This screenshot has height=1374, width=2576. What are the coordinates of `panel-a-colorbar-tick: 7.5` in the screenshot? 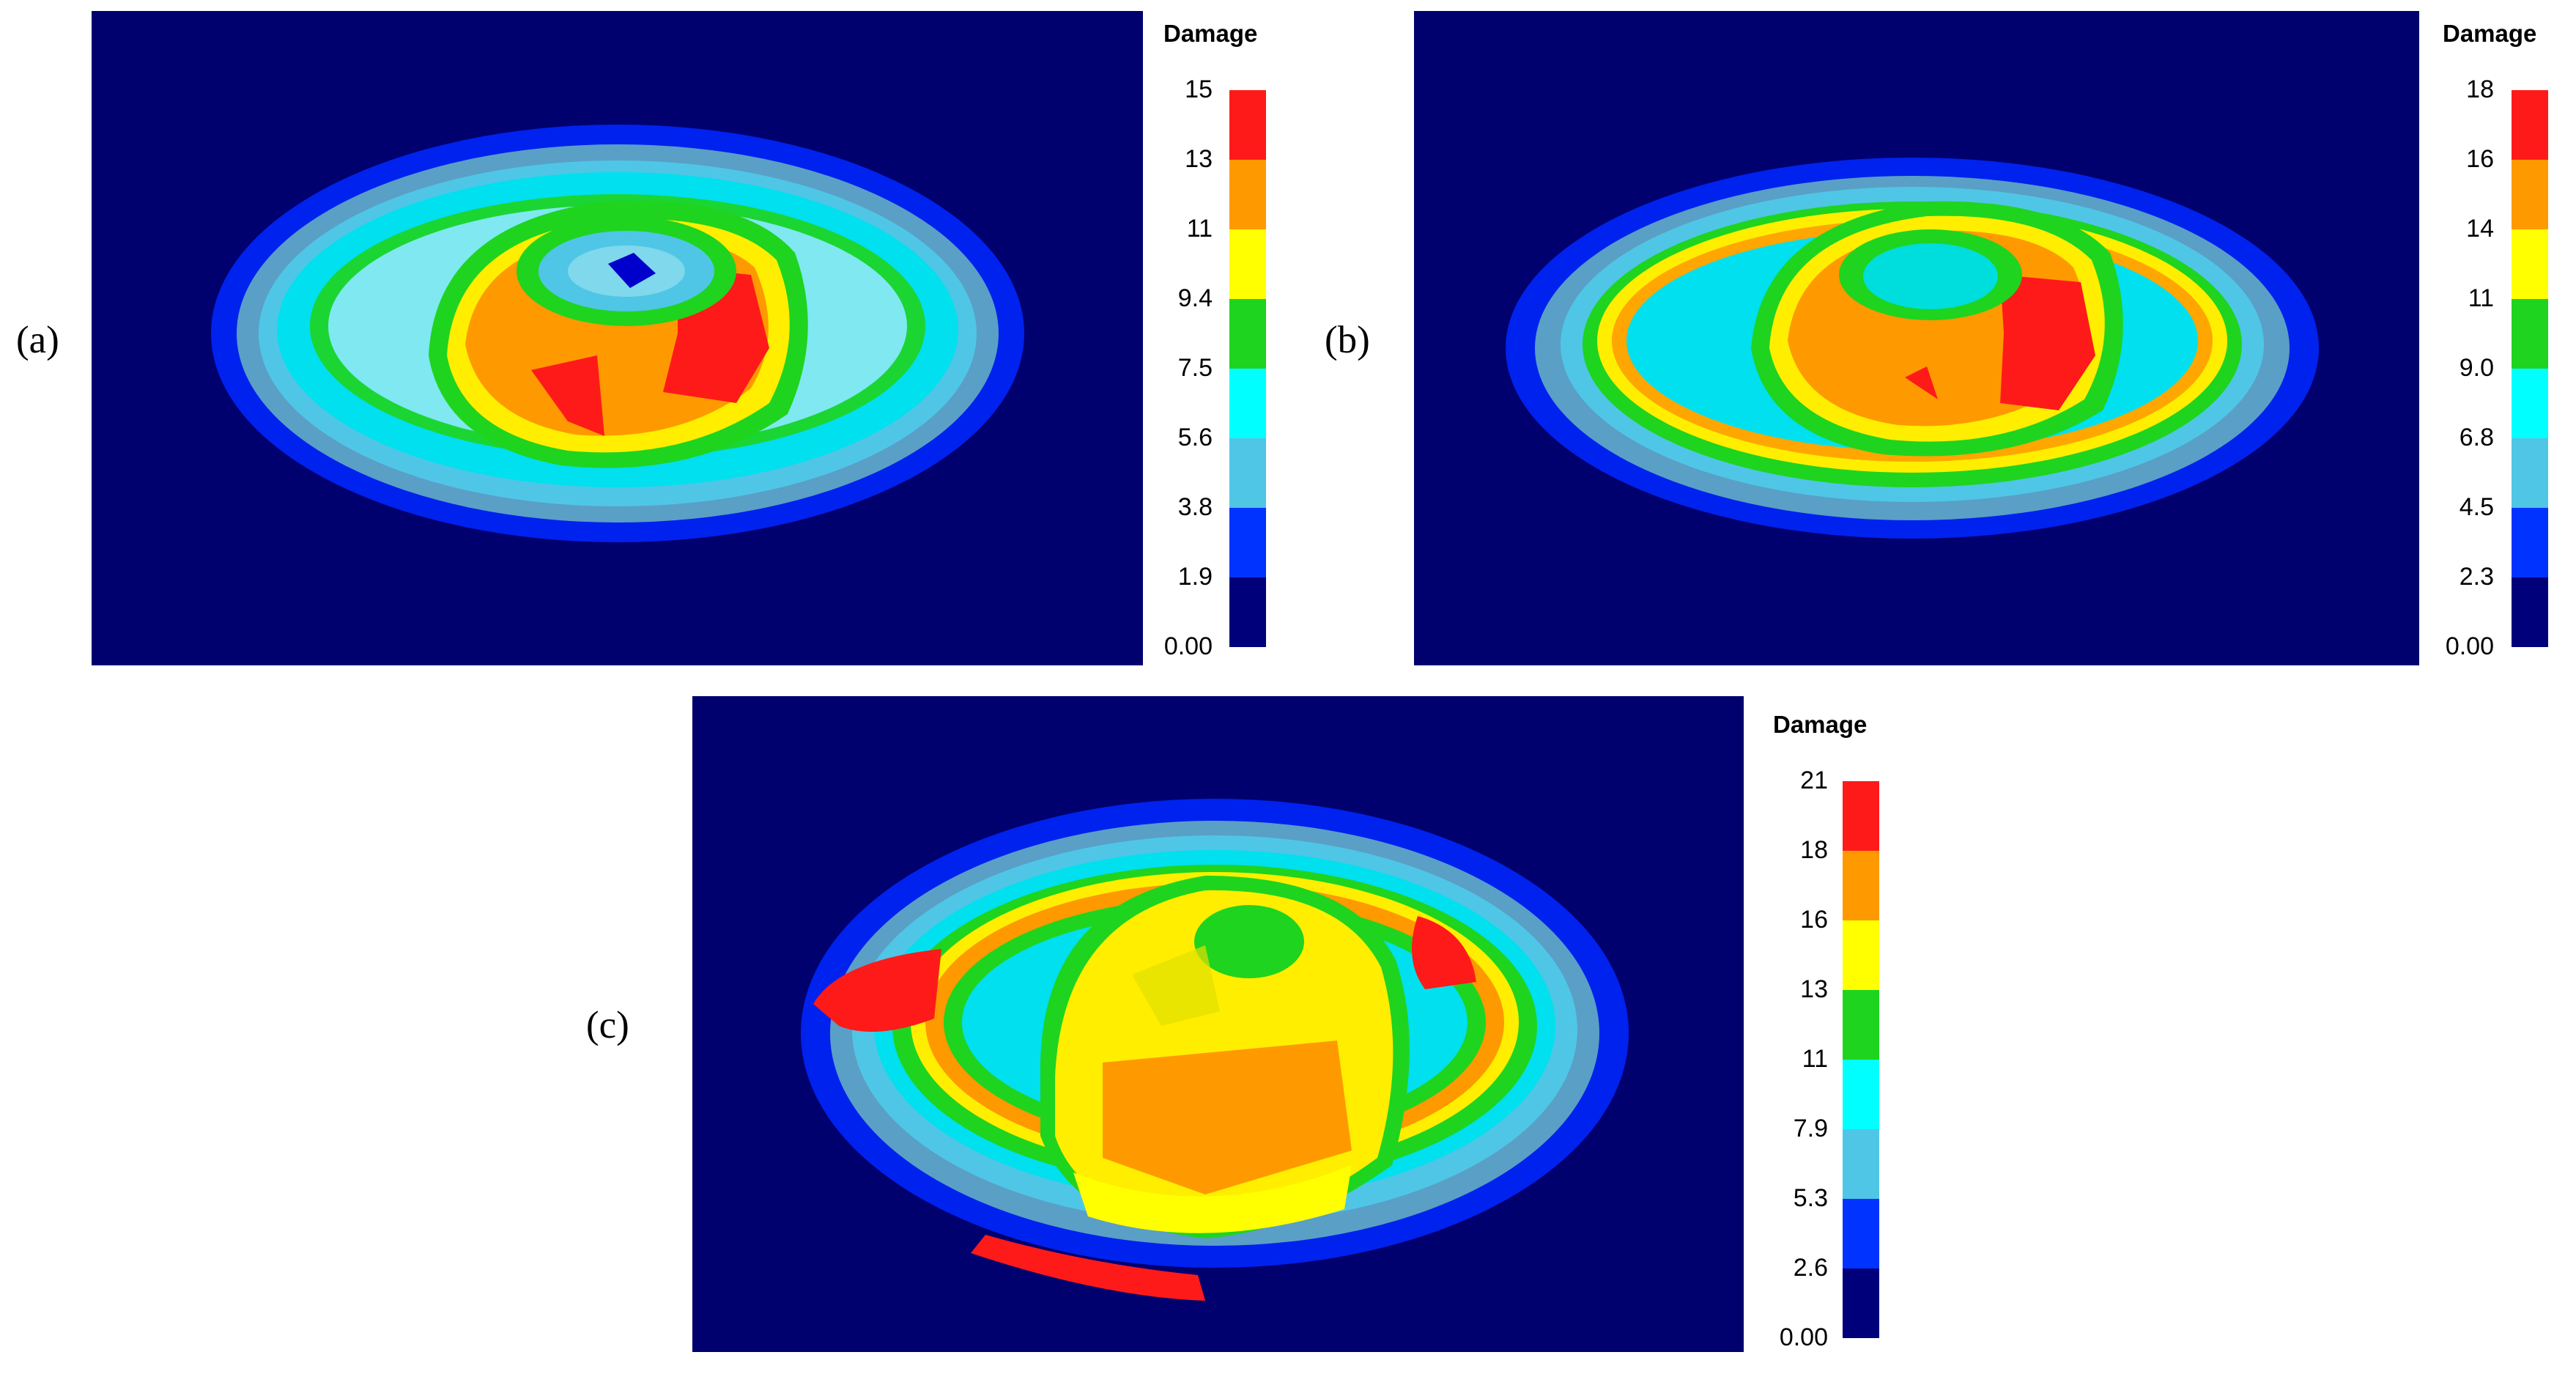 It's located at (1195, 368).